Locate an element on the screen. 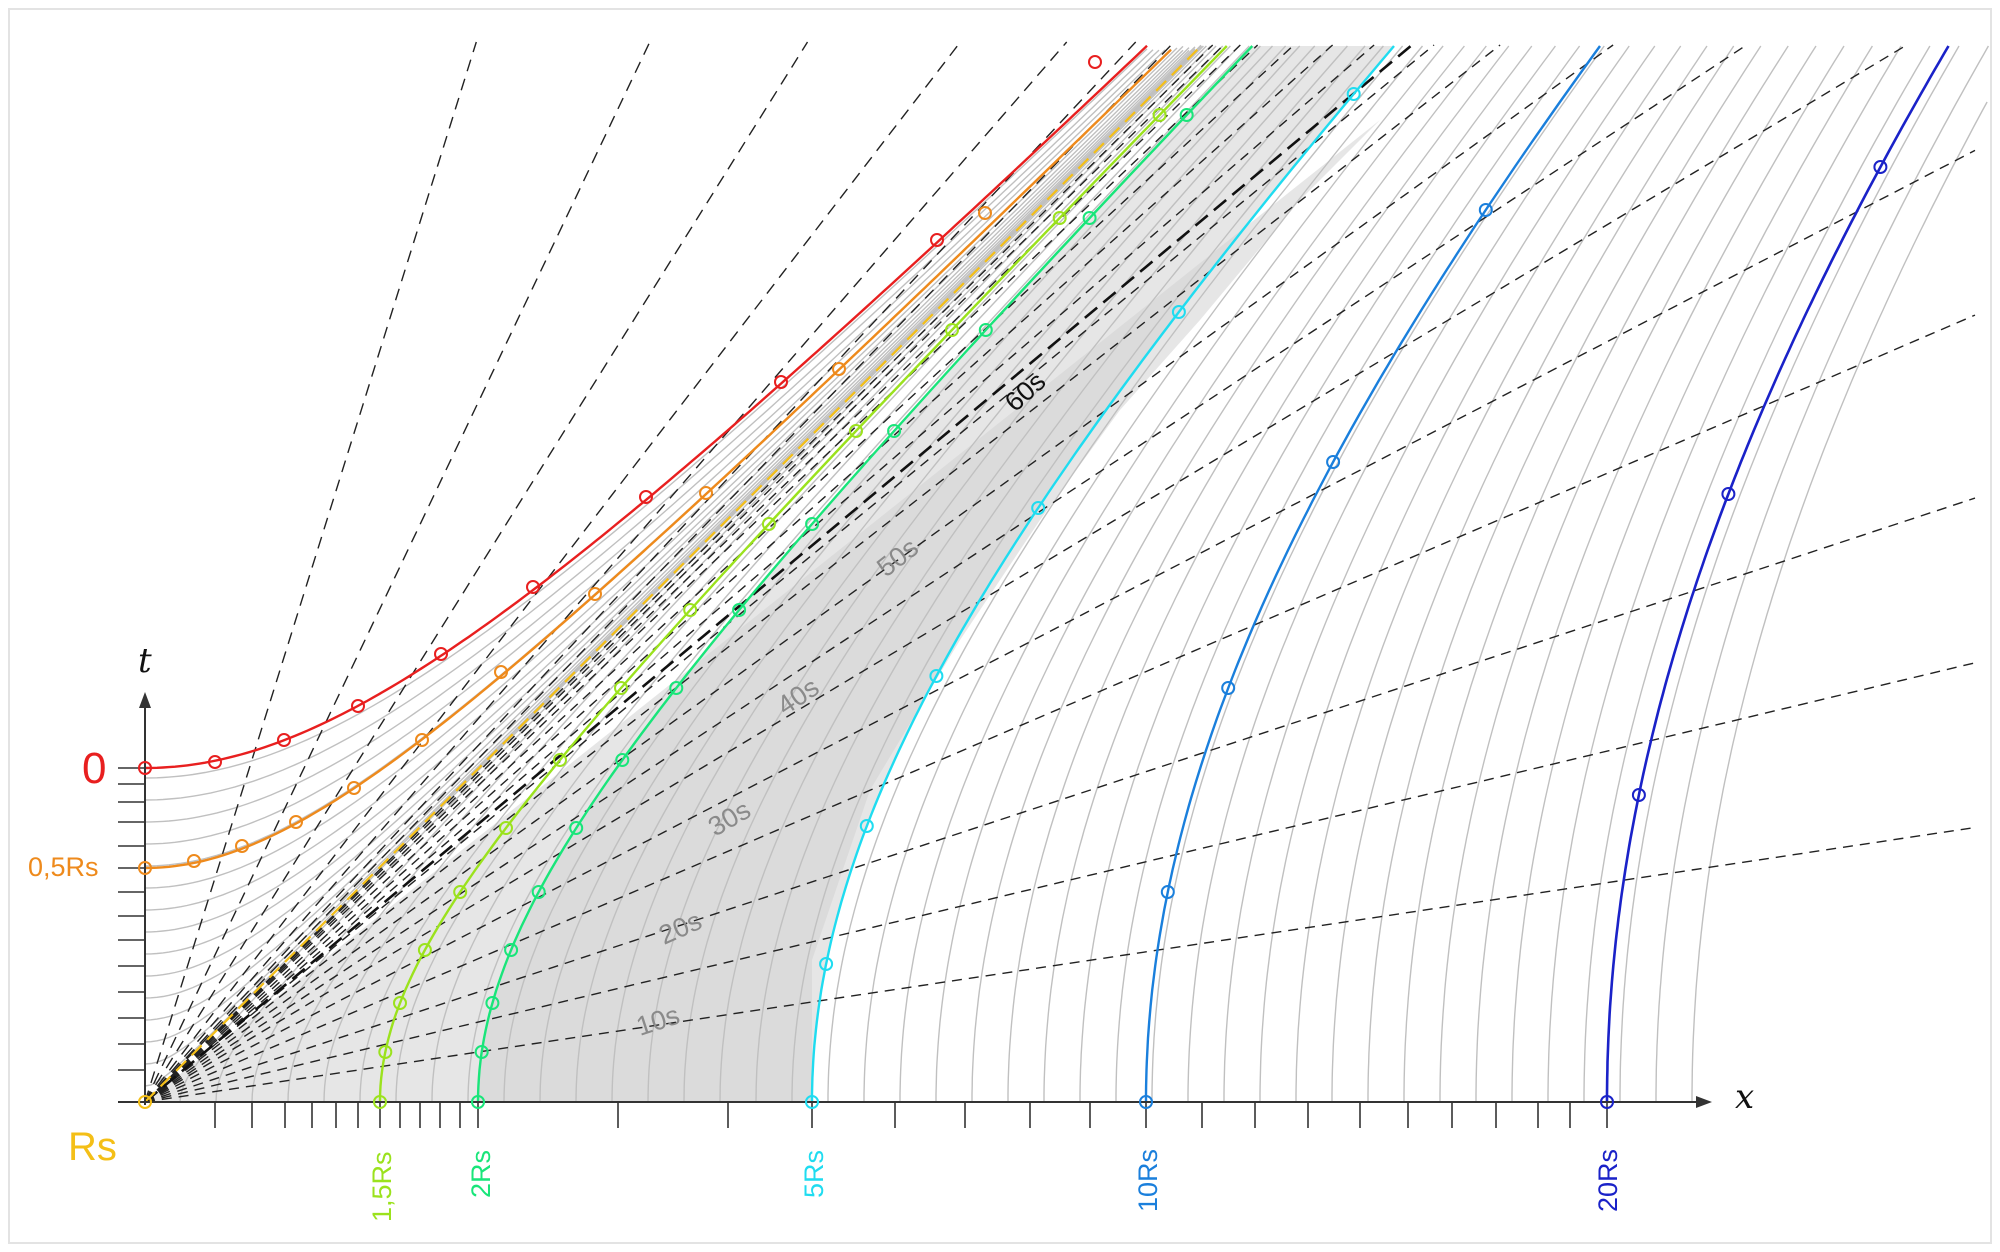 This screenshot has width=2000, height=1252. t-axis-label: t is located at coordinates (145, 661).